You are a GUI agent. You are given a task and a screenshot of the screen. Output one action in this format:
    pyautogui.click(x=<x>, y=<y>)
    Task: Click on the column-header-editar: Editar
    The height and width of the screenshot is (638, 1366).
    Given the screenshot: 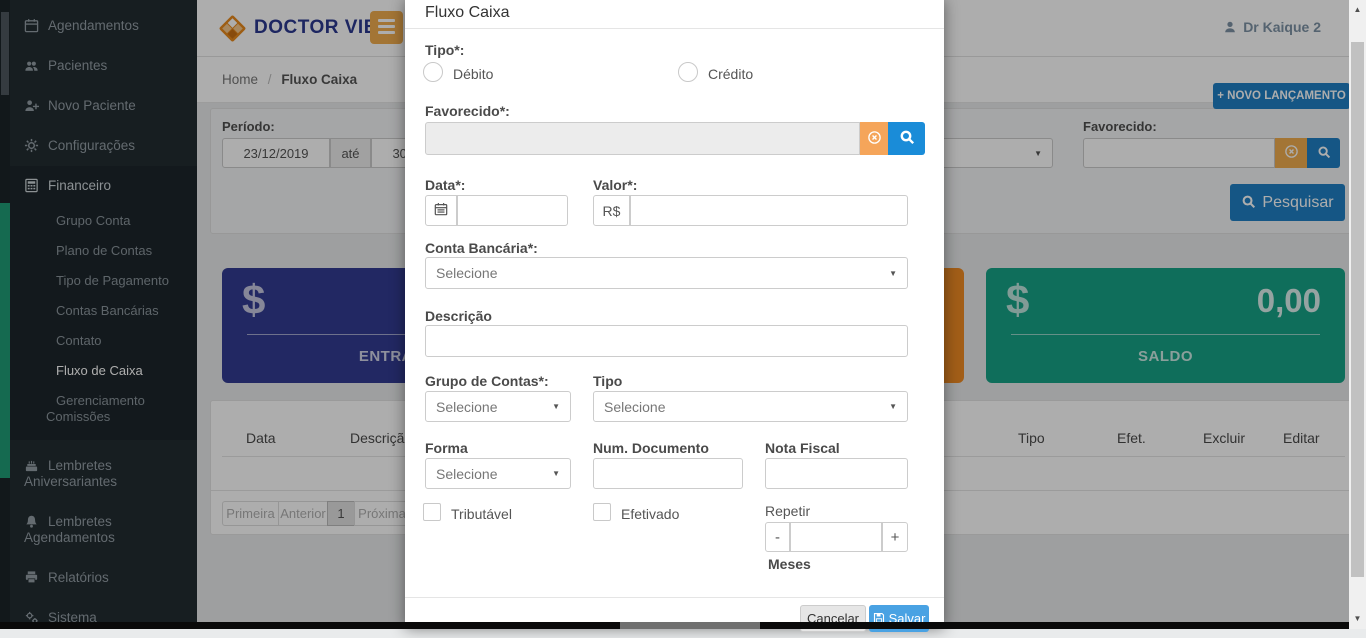 What is the action you would take?
    pyautogui.click(x=1301, y=438)
    